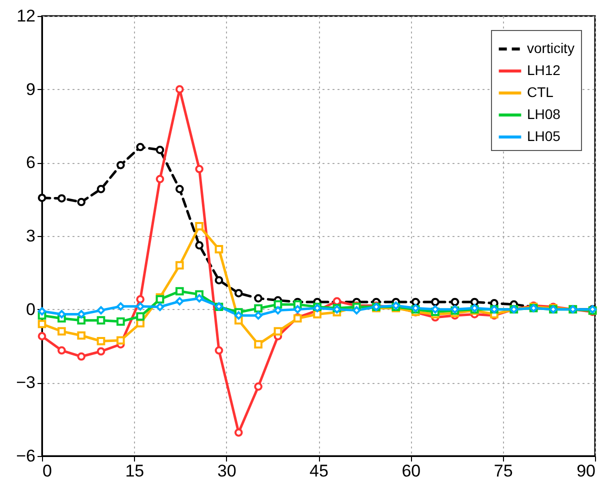  Describe the element at coordinates (47, 471) in the screenshot. I see `x-tick-label: 0` at that location.